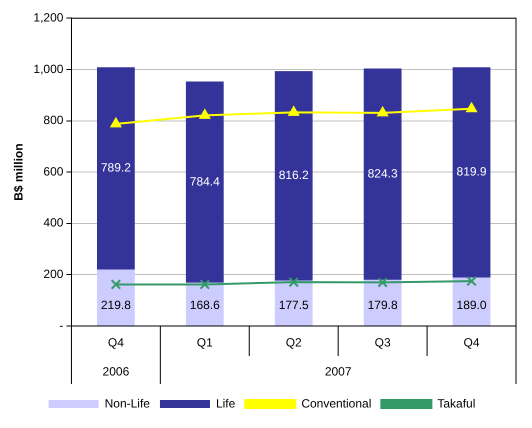  Describe the element at coordinates (205, 181) in the screenshot. I see `data-label: 784.4` at that location.